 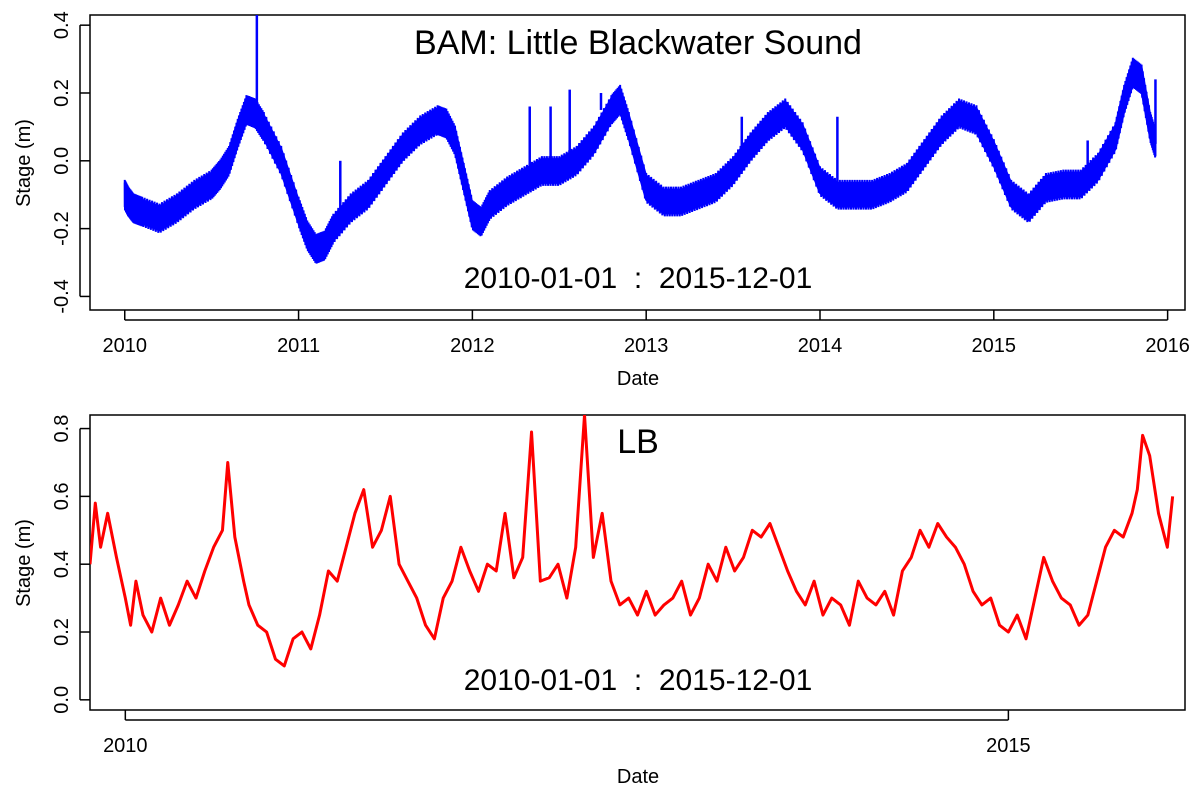 What do you see at coordinates (820, 346) in the screenshot?
I see `x-tick-label: 2014` at bounding box center [820, 346].